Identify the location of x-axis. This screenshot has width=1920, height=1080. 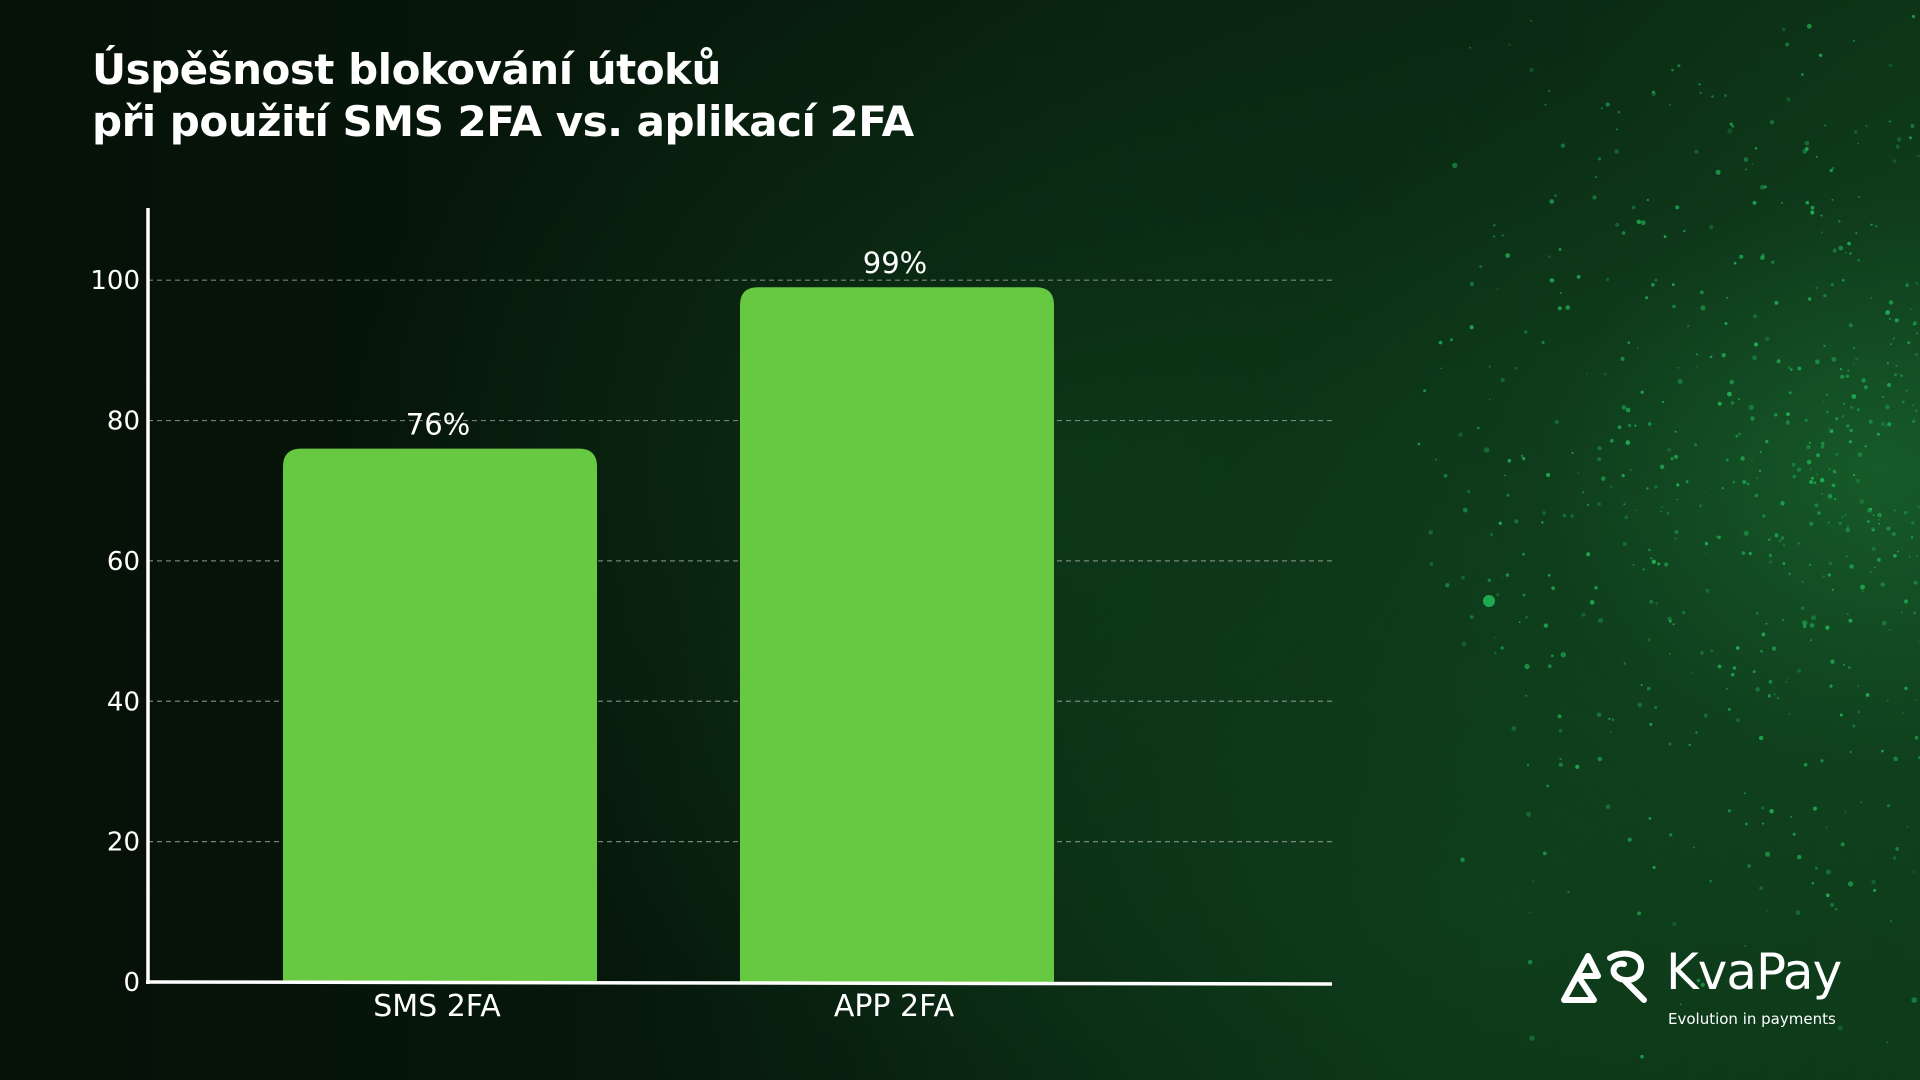
(739, 983).